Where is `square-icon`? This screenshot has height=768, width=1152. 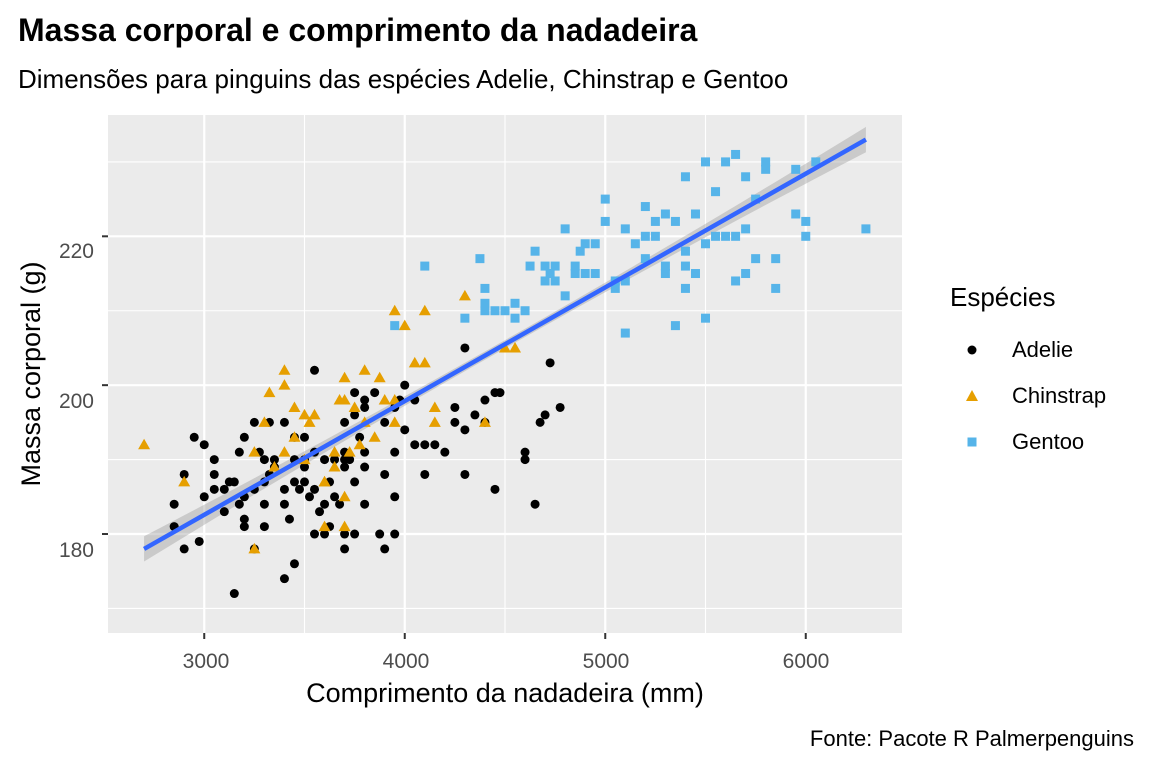 square-icon is located at coordinates (972, 442).